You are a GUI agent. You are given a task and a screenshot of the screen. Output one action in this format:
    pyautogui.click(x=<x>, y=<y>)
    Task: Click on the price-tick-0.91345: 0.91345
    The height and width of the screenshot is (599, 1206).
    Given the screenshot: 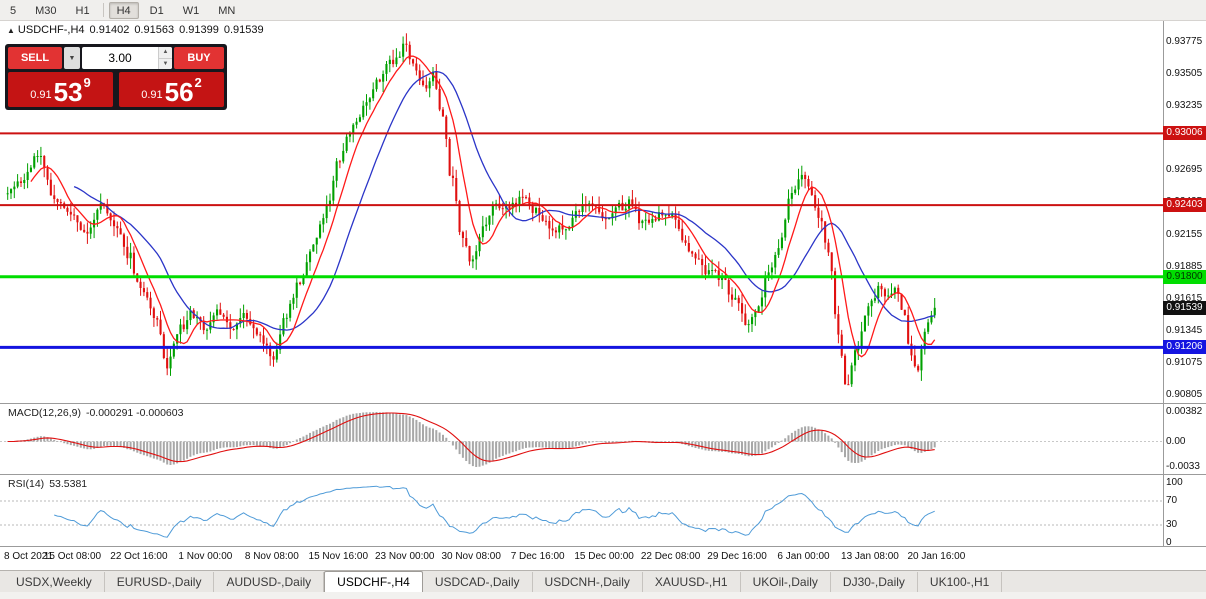 What is the action you would take?
    pyautogui.click(x=1184, y=330)
    